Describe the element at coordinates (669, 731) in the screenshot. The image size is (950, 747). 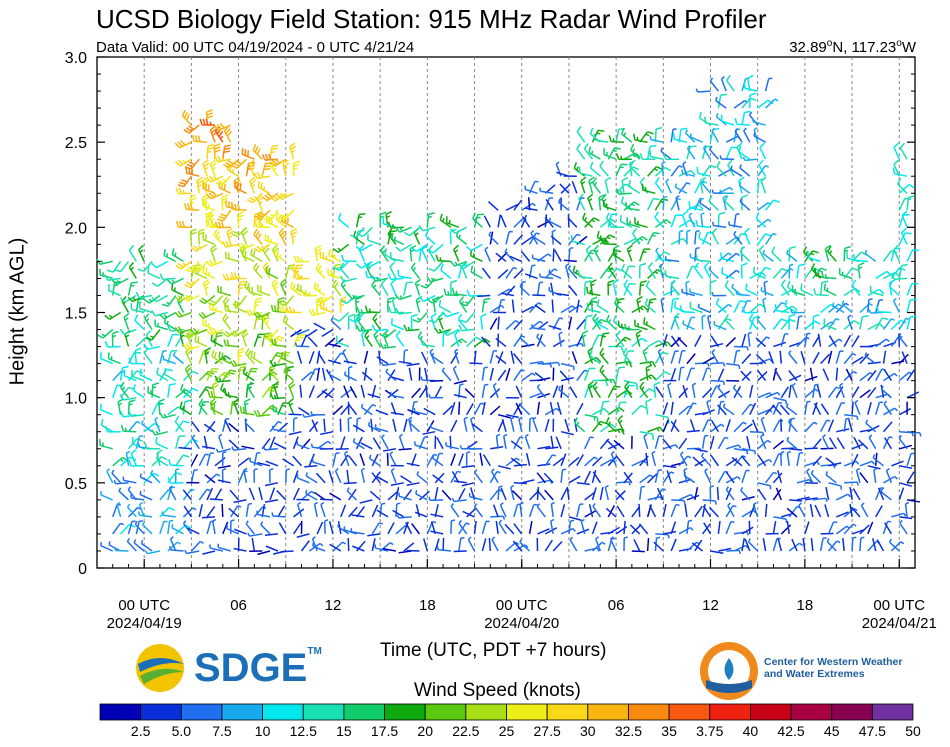
I see `colorbar-tick-label: 35` at that location.